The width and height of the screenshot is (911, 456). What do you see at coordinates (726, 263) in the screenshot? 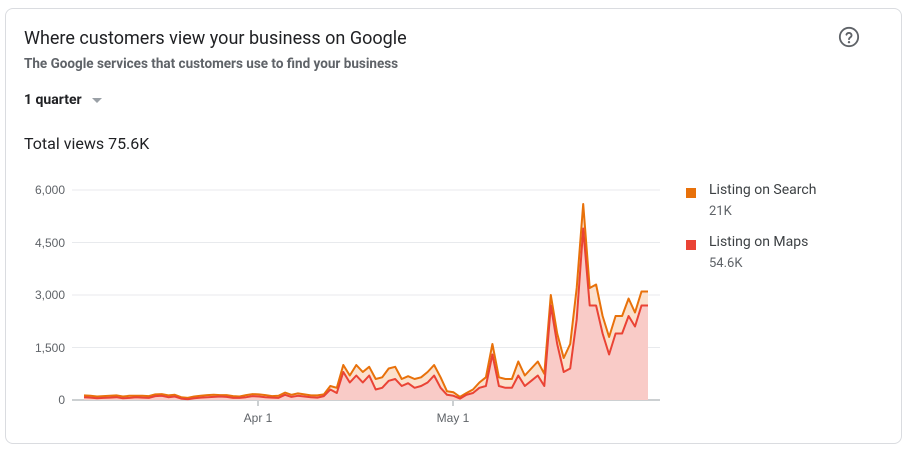
I see `legend-value: 54.6K` at bounding box center [726, 263].